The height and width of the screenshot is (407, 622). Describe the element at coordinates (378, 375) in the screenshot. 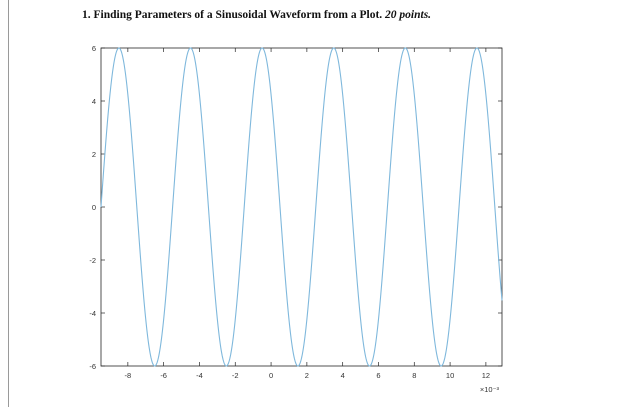

I see `x-tick-label: 6` at that location.